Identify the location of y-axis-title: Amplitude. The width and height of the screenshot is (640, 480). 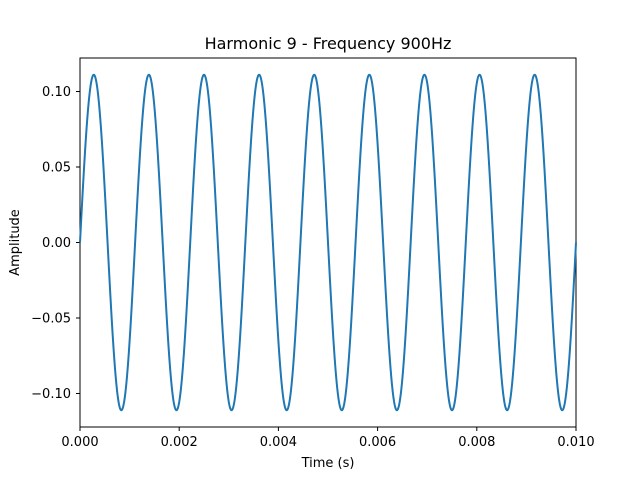
(15, 242).